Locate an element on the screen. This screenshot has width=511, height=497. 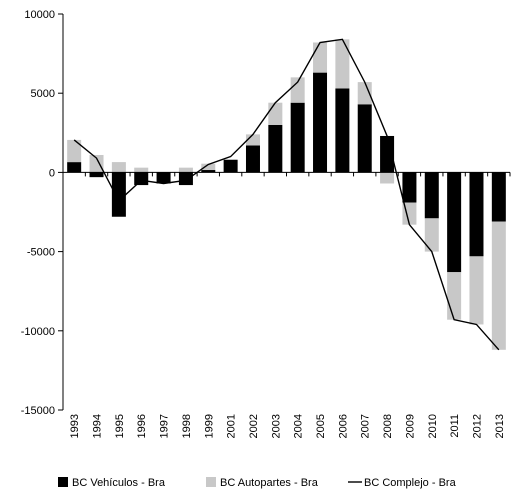
x-tick-label-2001: 2001 is located at coordinates (232, 426).